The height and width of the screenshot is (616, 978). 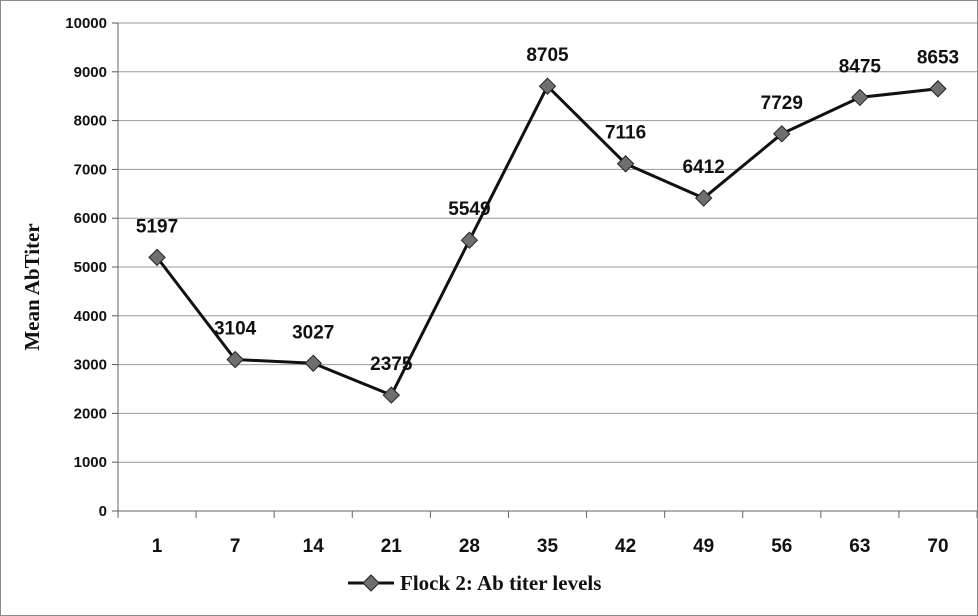 I want to click on data-label: 5197, so click(x=157, y=226).